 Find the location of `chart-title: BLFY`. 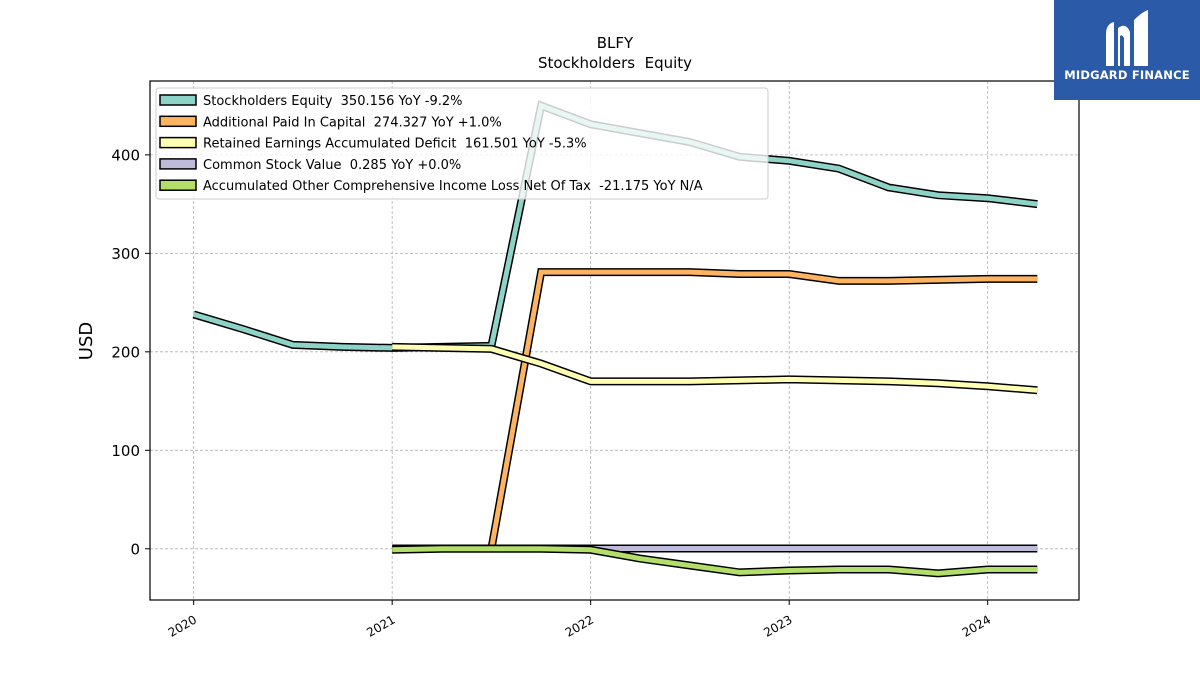

chart-title: BLFY is located at coordinates (615, 43).